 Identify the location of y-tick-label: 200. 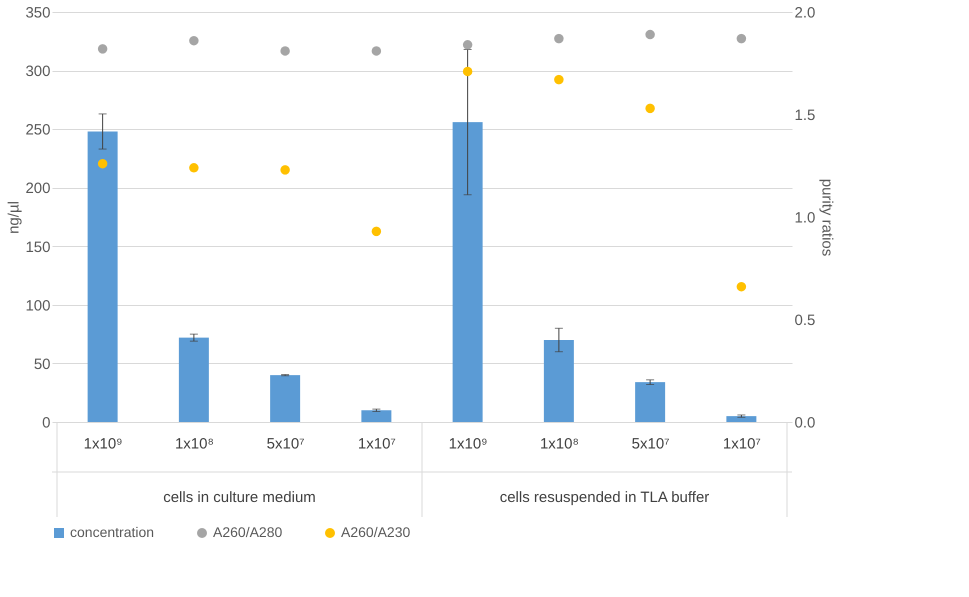
(37, 189).